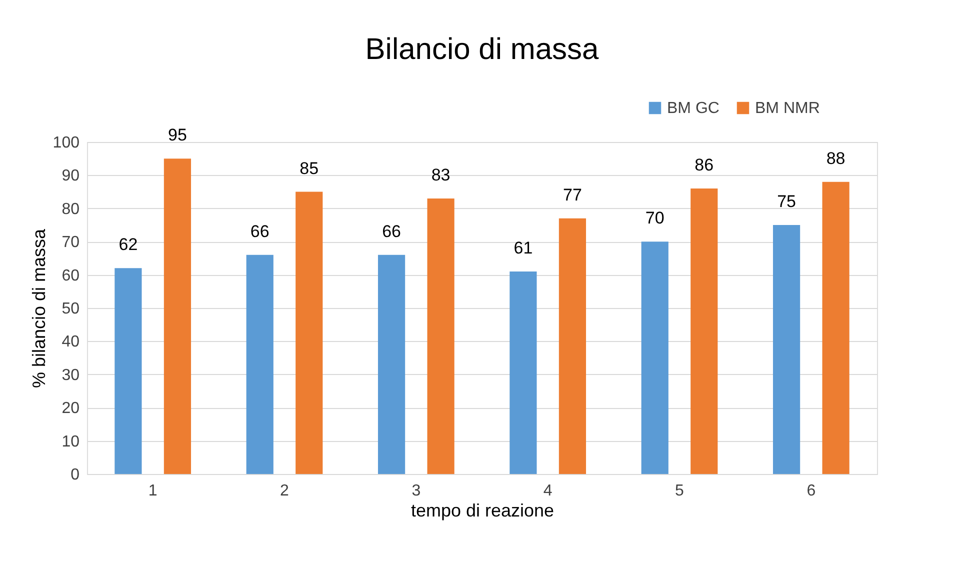 This screenshot has width=958, height=566. Describe the element at coordinates (38, 308) in the screenshot. I see `y-axis-title: % bilancio di massa` at that location.